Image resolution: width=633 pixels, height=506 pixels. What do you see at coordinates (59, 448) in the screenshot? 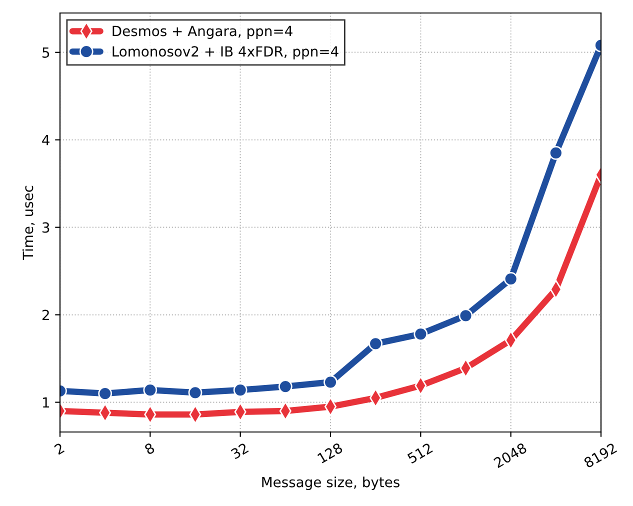
I see `x-tick-label: 2` at bounding box center [59, 448].